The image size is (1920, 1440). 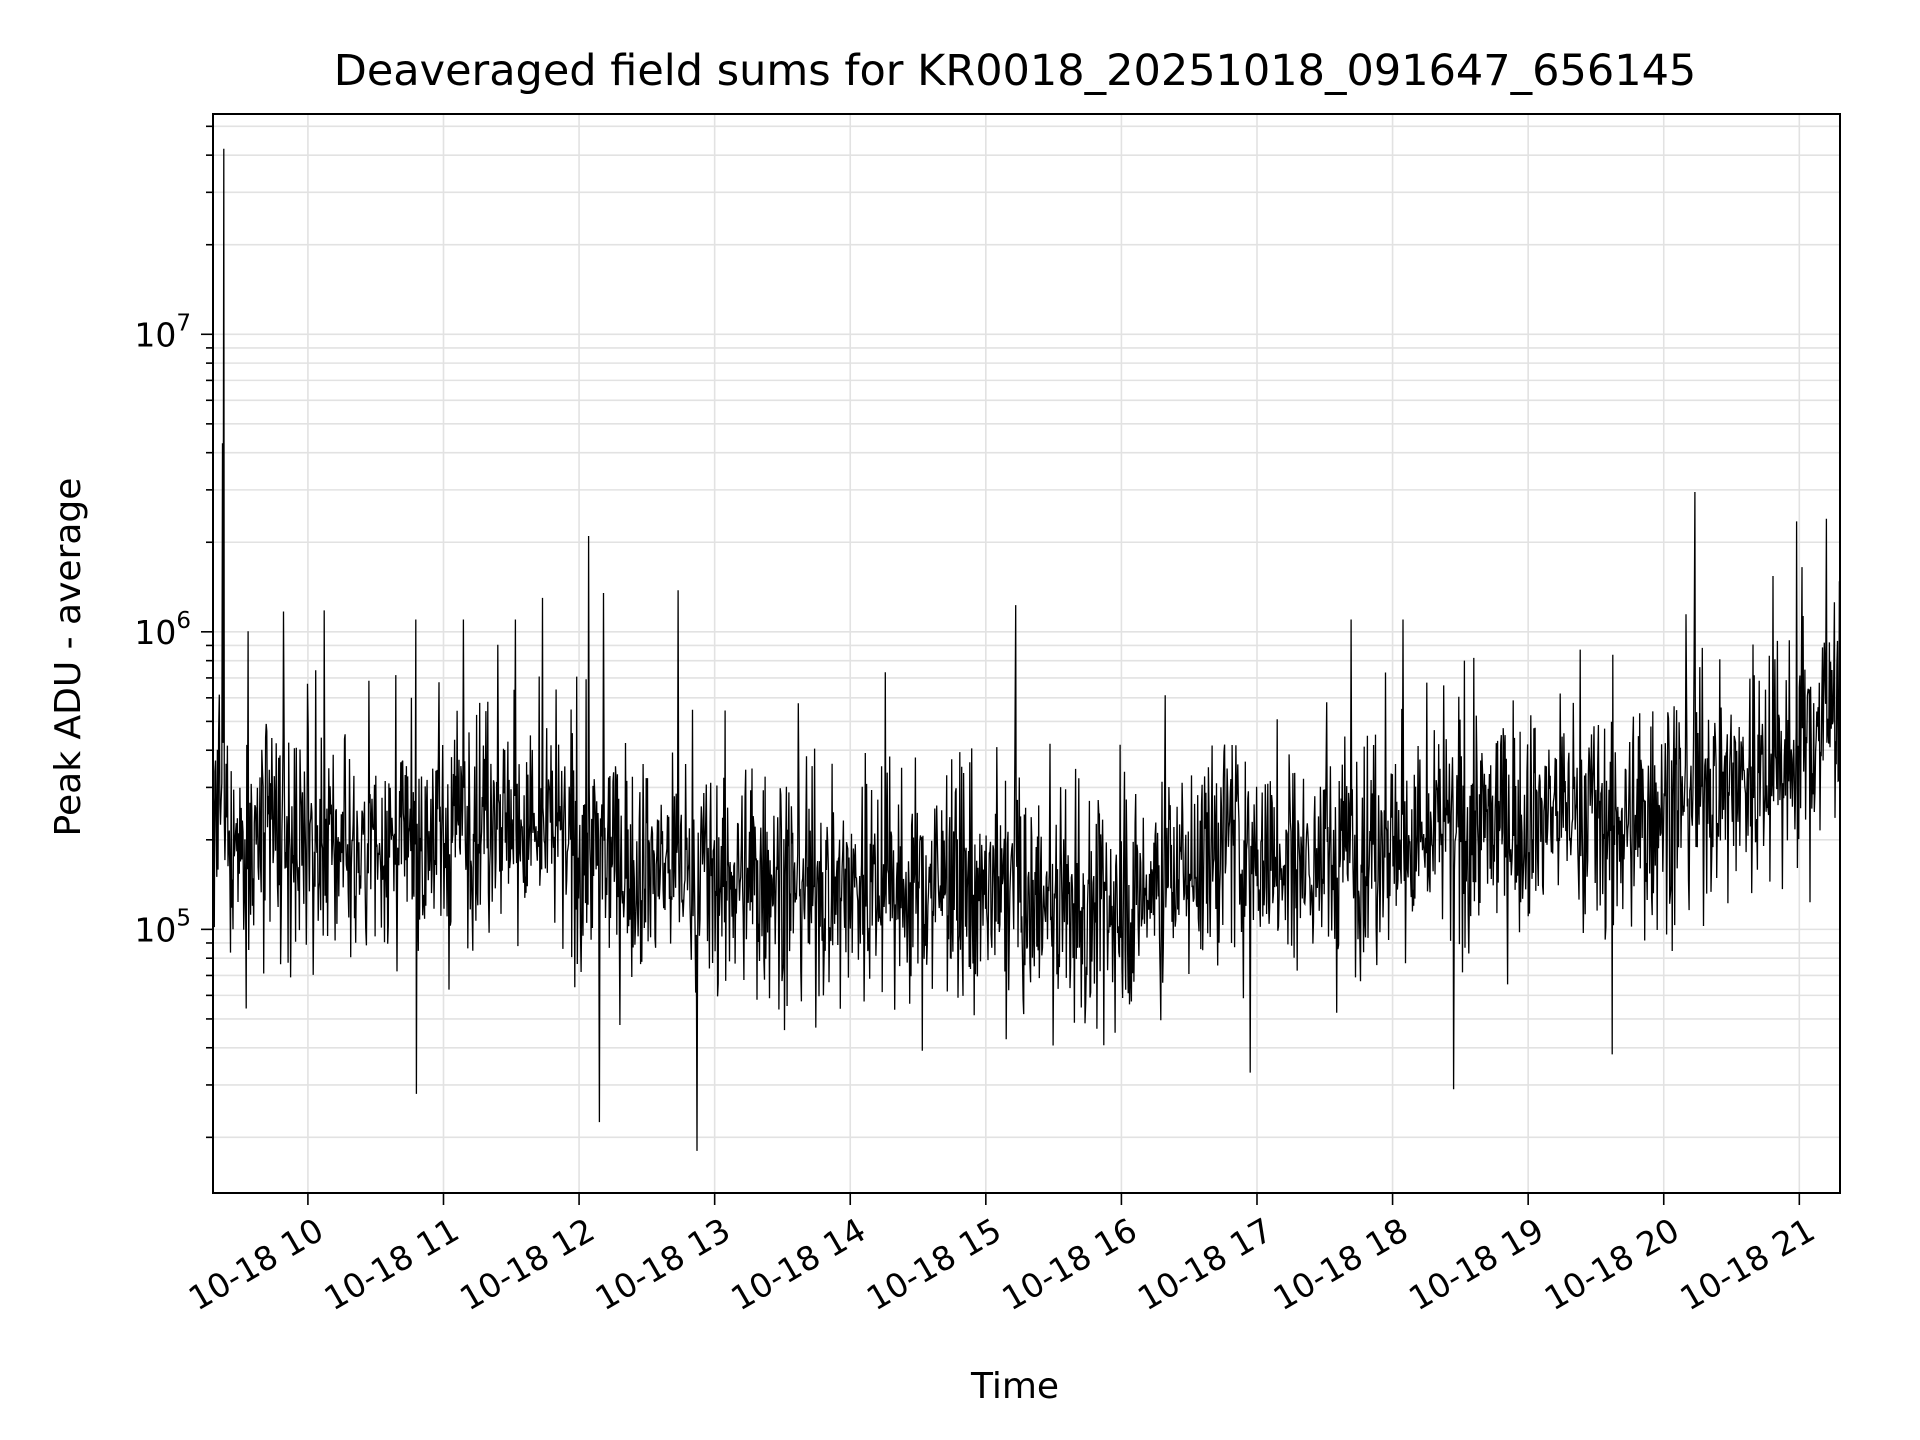 I want to click on x-tick-label: 10-18 12, so click(x=527, y=1264).